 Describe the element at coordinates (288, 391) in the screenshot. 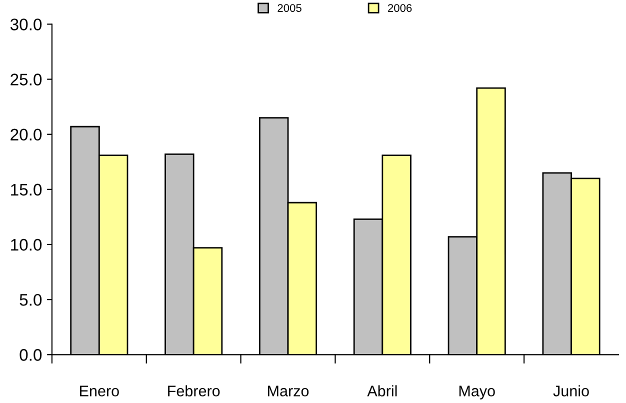

I see `x-tick-label: Marzo` at that location.